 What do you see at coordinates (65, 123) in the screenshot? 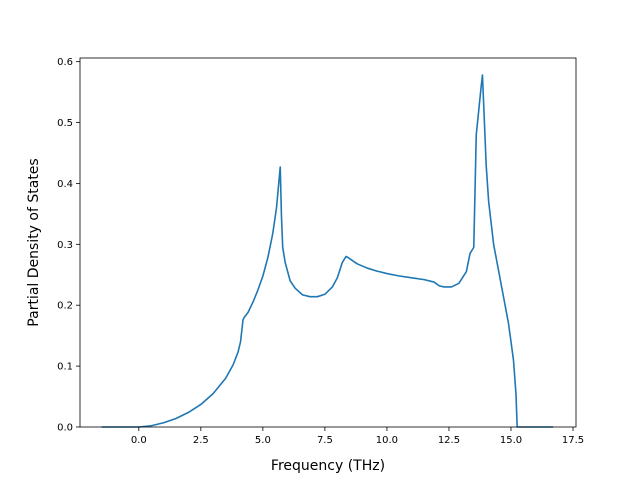
I see `y-tick-label: 0.5` at bounding box center [65, 123].